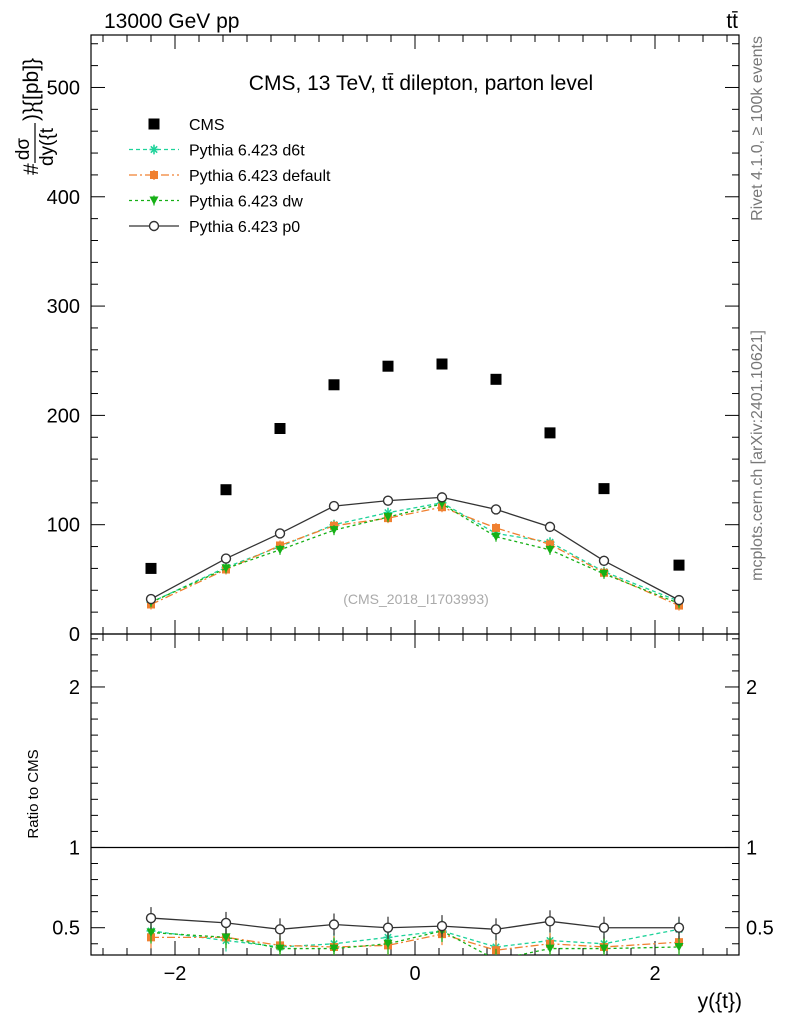 The height and width of the screenshot is (1024, 786). I want to click on series-p0, so click(415, 549).